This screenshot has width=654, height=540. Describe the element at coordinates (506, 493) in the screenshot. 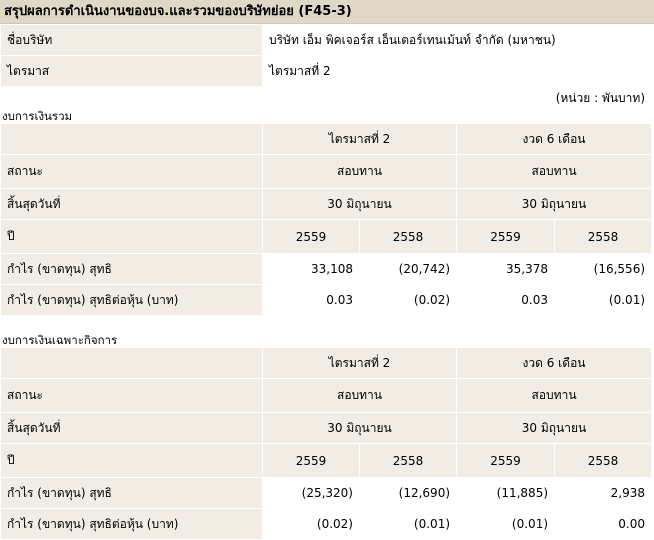

I see `net-profit-value: (11,885)` at that location.